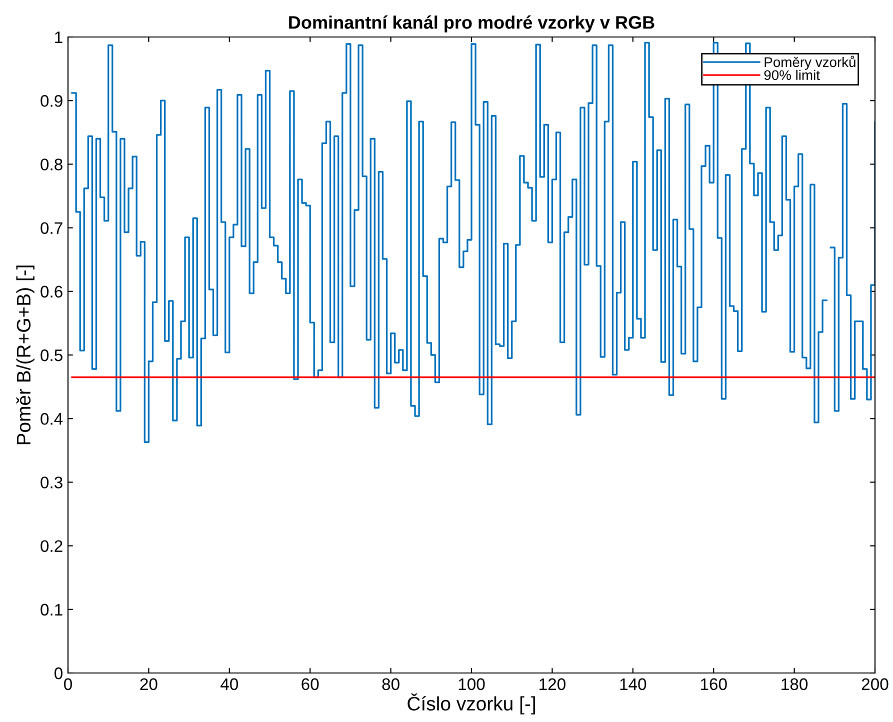 The image size is (893, 722). I want to click on y-tick-label: 0.7, so click(51, 228).